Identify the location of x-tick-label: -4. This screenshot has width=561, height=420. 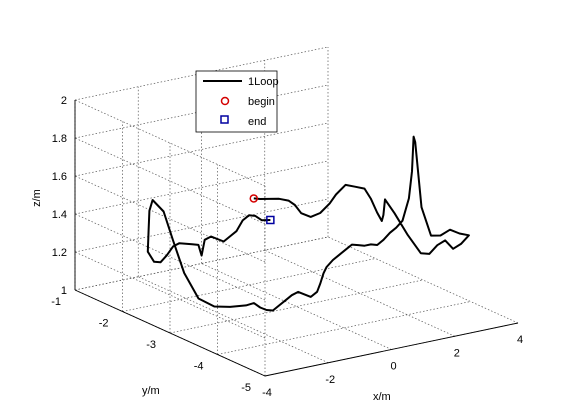
(267, 393).